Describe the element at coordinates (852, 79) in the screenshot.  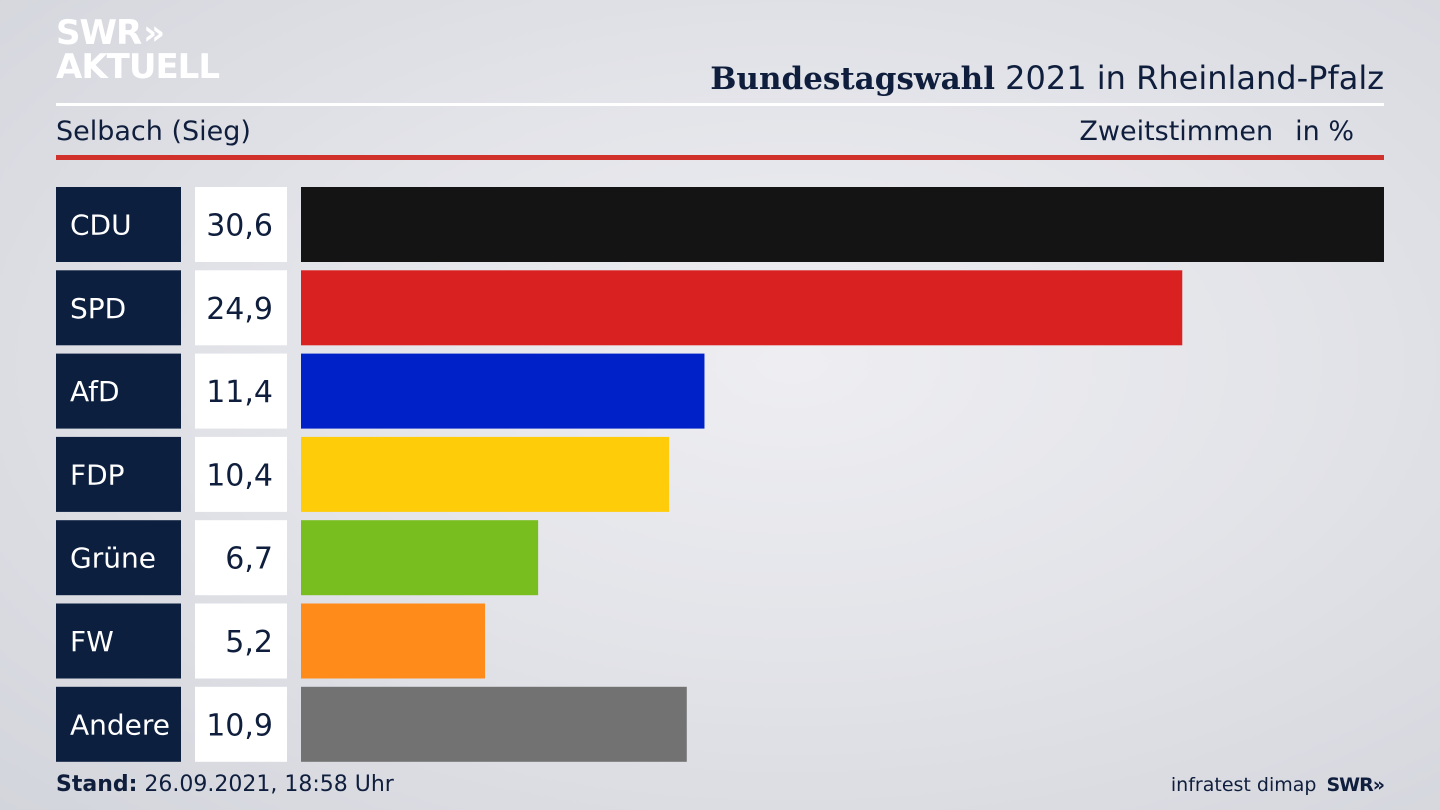
I see `title-bold: Bundestagswahl` at that location.